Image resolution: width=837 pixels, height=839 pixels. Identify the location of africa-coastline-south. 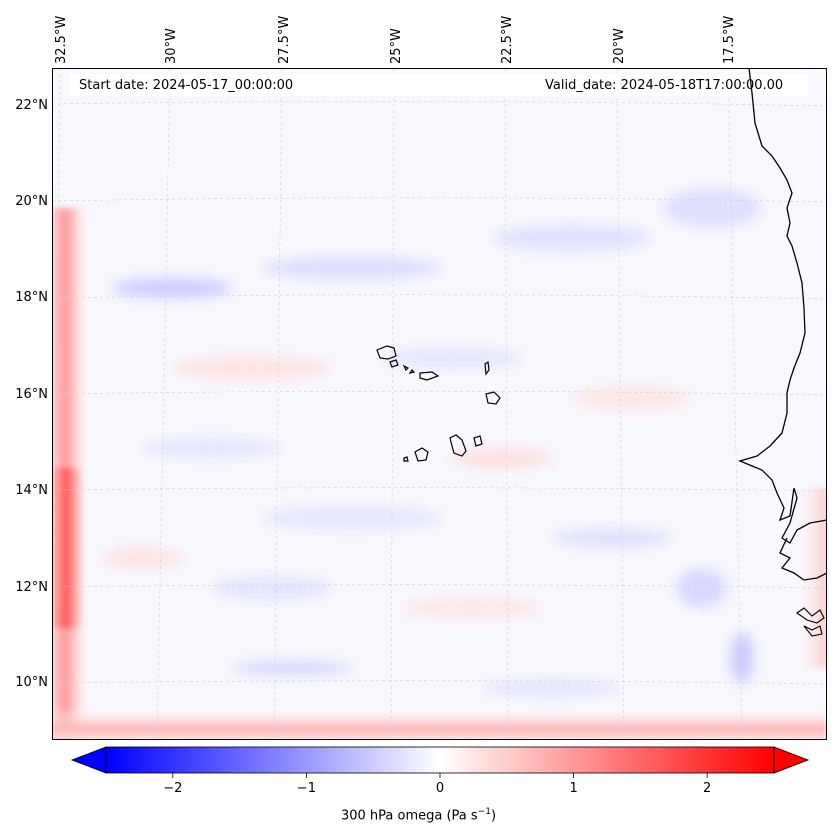
(803, 559).